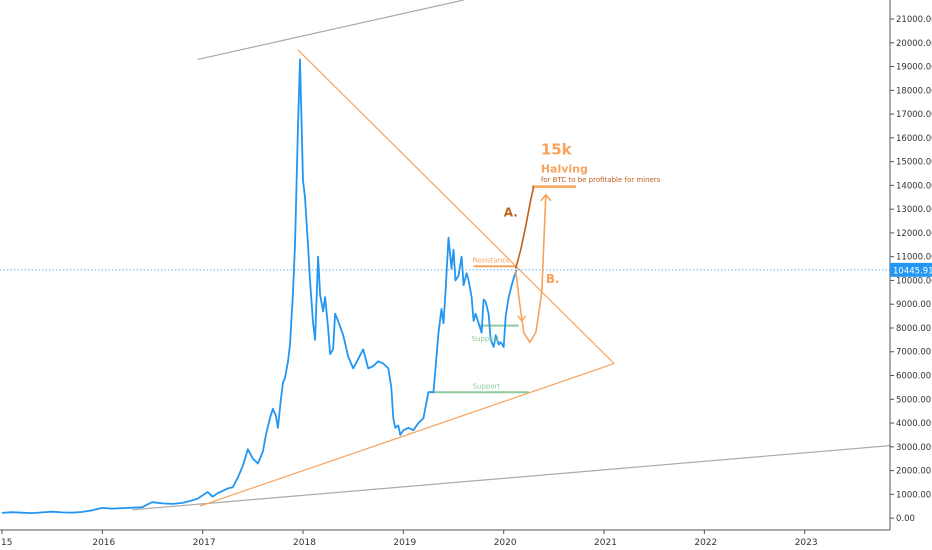  What do you see at coordinates (914, 210) in the screenshot?
I see `y-tick-label: 13000.00` at bounding box center [914, 210].